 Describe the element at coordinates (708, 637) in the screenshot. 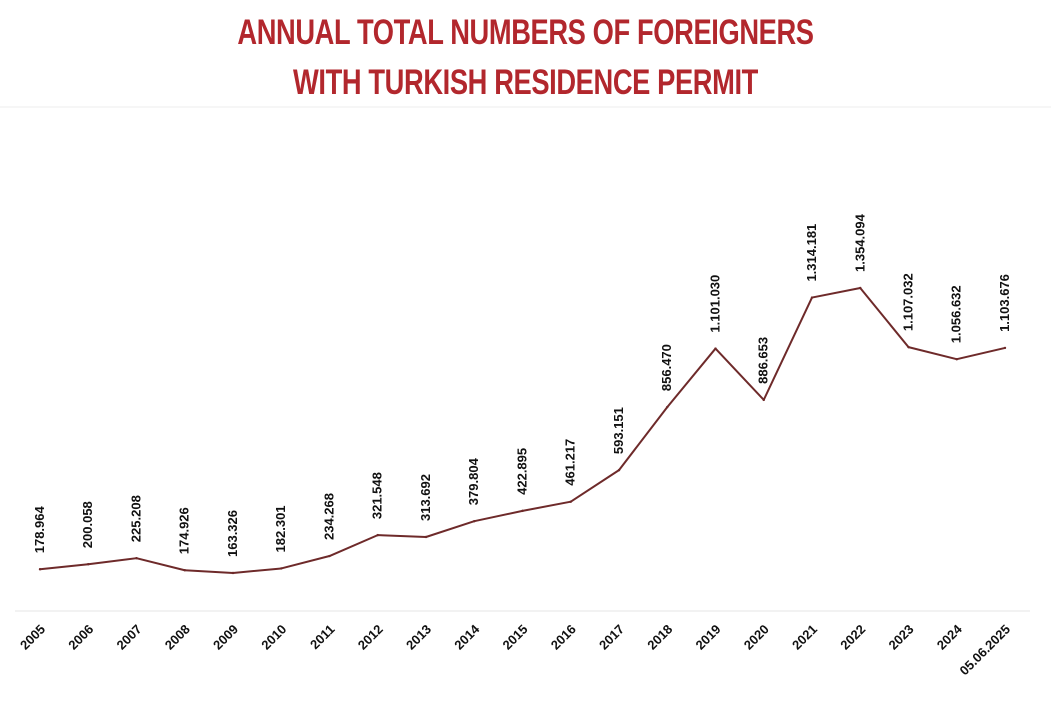

I see `x-tick-label: 2019` at that location.